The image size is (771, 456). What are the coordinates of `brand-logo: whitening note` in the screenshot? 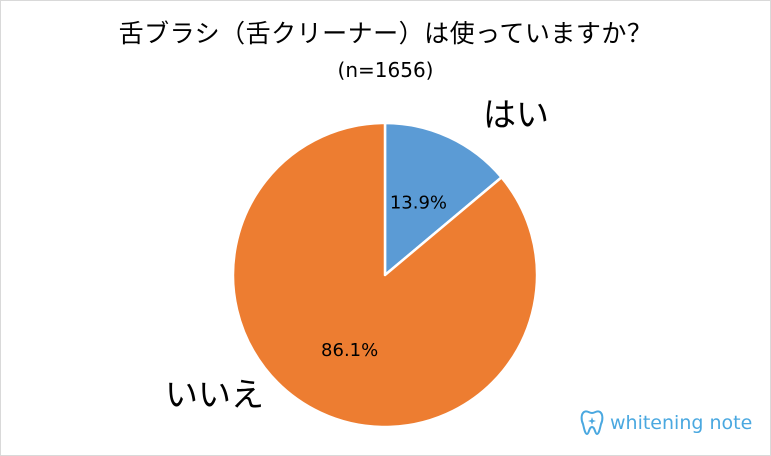 It's located at (666, 423).